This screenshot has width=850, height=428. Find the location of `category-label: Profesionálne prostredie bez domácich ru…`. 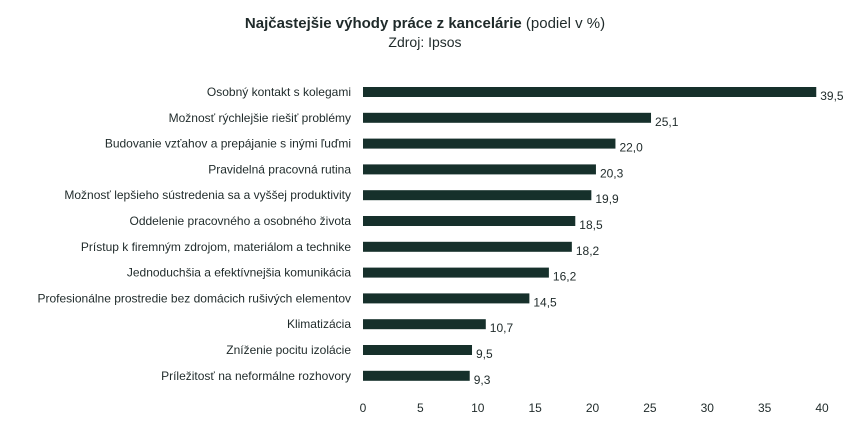

category-label: Profesionálne prostredie bez domácich ru… is located at coordinates (195, 298).